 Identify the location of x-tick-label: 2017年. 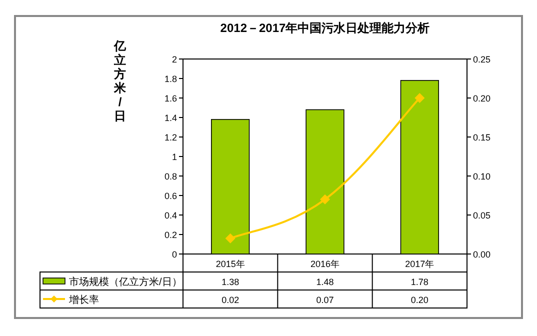
(419, 264).